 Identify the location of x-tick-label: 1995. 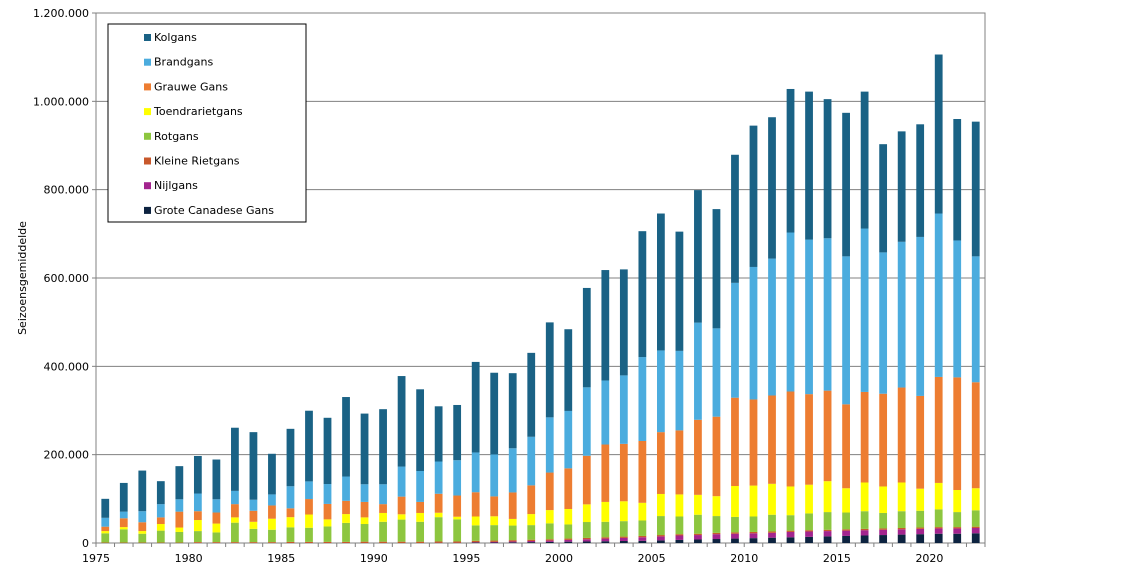
(466, 558).